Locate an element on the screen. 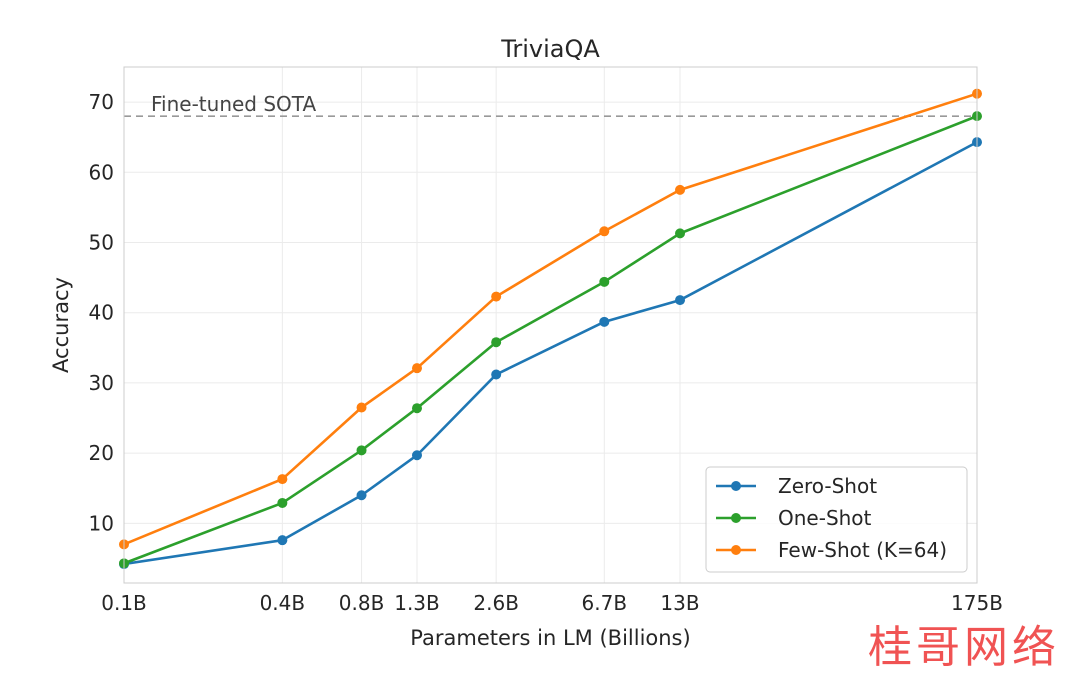 The height and width of the screenshot is (687, 1080). y-tick-label: 20 is located at coordinates (101, 453).